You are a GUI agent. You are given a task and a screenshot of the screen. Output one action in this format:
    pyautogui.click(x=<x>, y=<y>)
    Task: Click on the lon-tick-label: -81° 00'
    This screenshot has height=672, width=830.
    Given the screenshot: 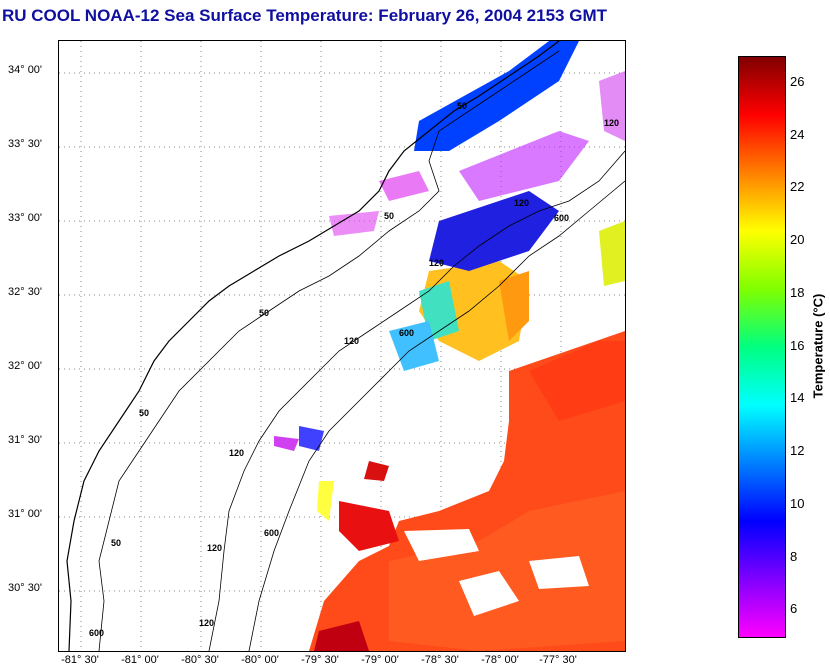 What is the action you would take?
    pyautogui.click(x=140, y=660)
    